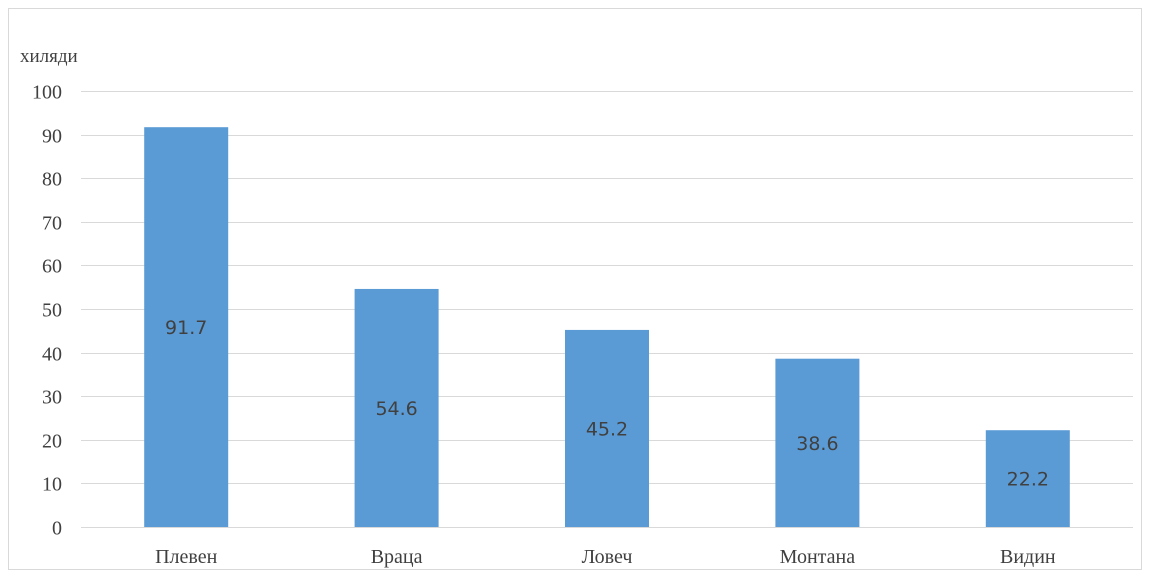  Describe the element at coordinates (57, 529) in the screenshot. I see `y-tick-label: 0` at that location.